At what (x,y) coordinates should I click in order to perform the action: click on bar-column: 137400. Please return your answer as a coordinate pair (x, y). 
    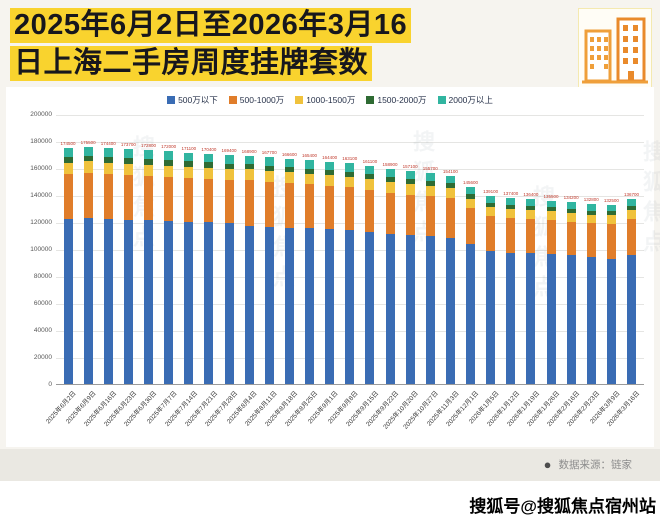
    Looking at the image, I should click on (510, 287).